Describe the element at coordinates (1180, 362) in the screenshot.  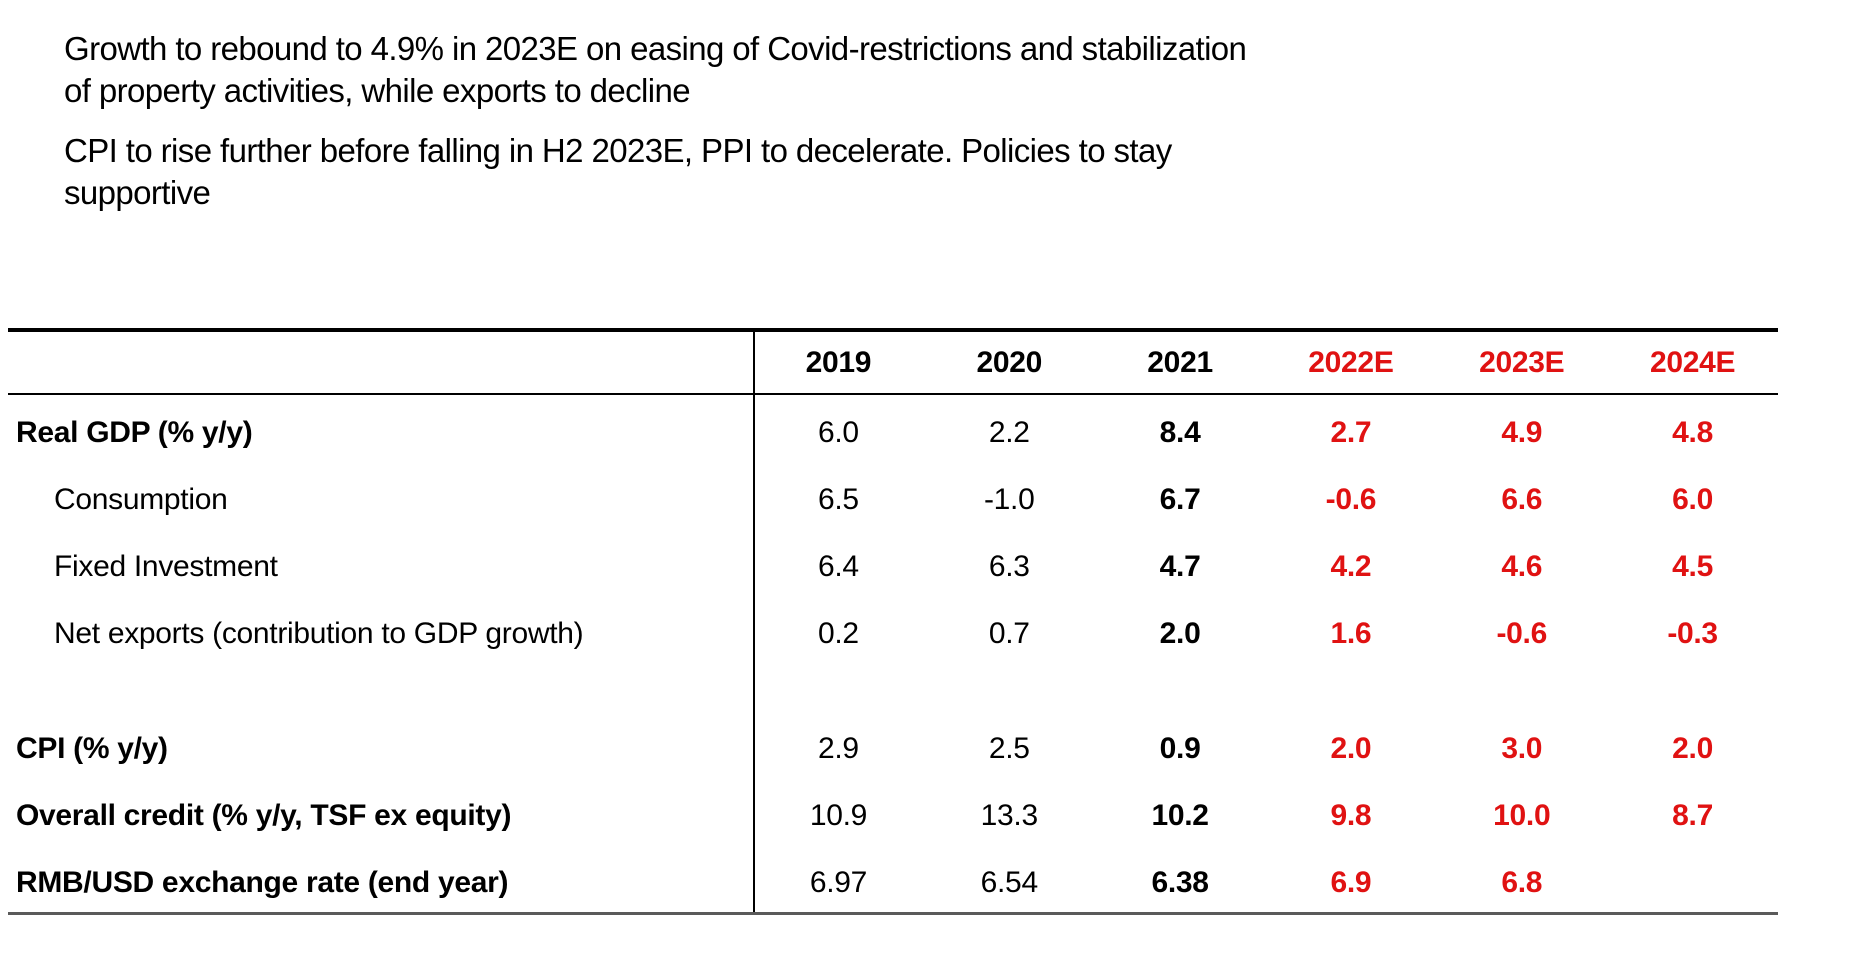
I see `year-column-header: 2021` at that location.